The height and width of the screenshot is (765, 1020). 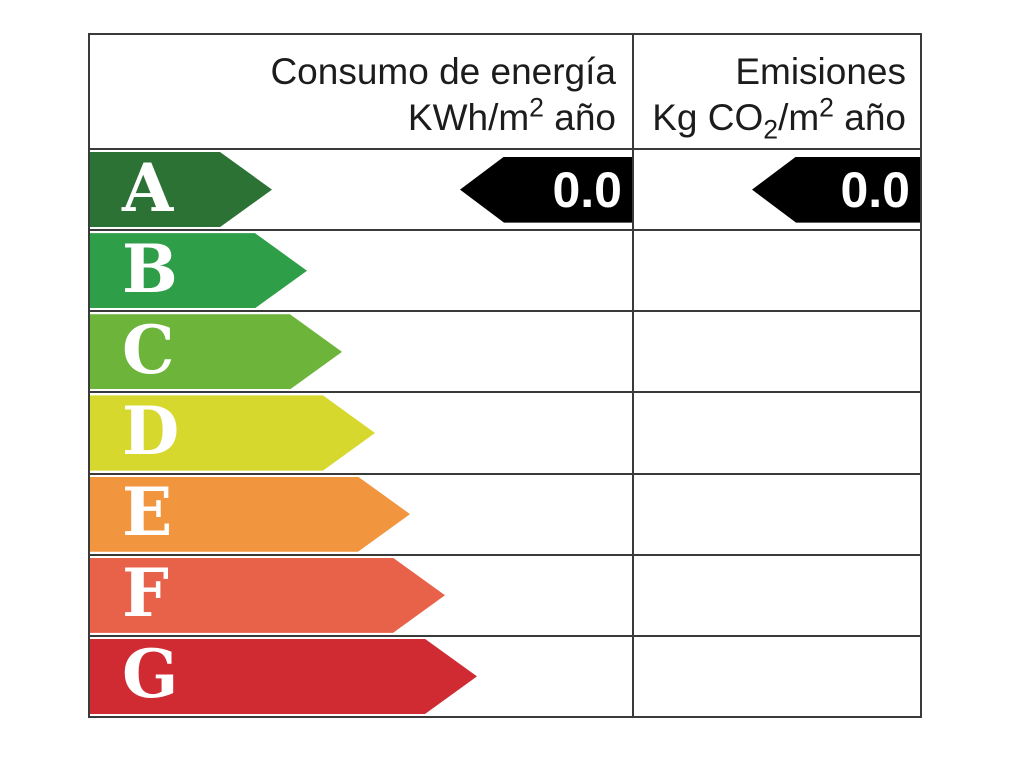 What do you see at coordinates (353, 116) in the screenshot?
I see `consumption-header-line2: KWh/m2 año` at bounding box center [353, 116].